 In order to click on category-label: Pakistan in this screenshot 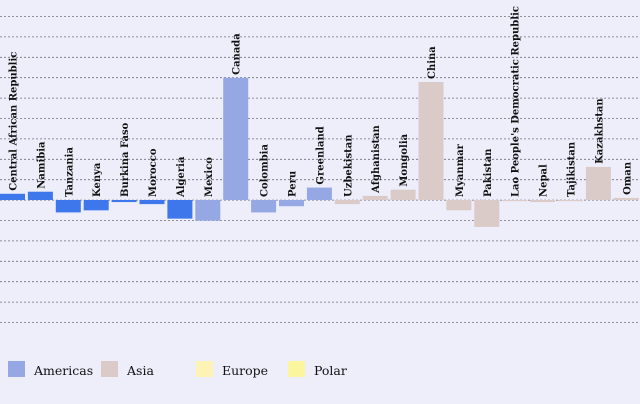, I will do `click(488, 172)`.